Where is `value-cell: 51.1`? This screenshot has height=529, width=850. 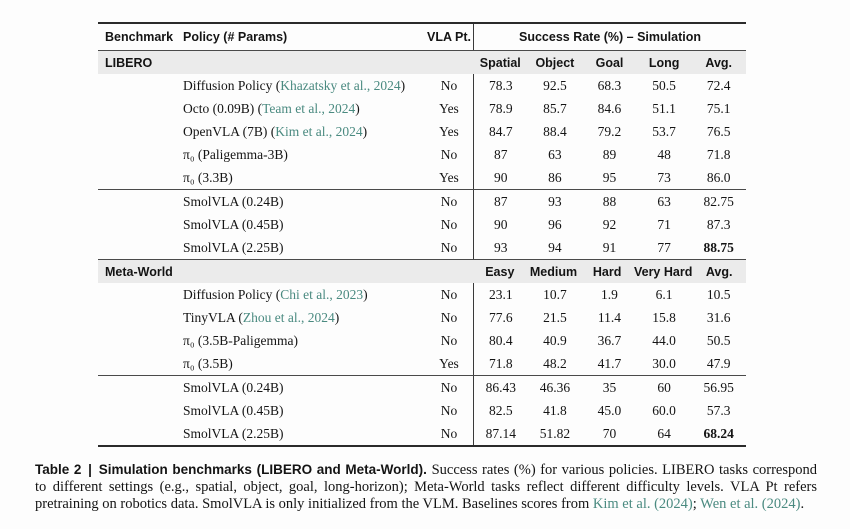 value-cell: 51.1 is located at coordinates (664, 108).